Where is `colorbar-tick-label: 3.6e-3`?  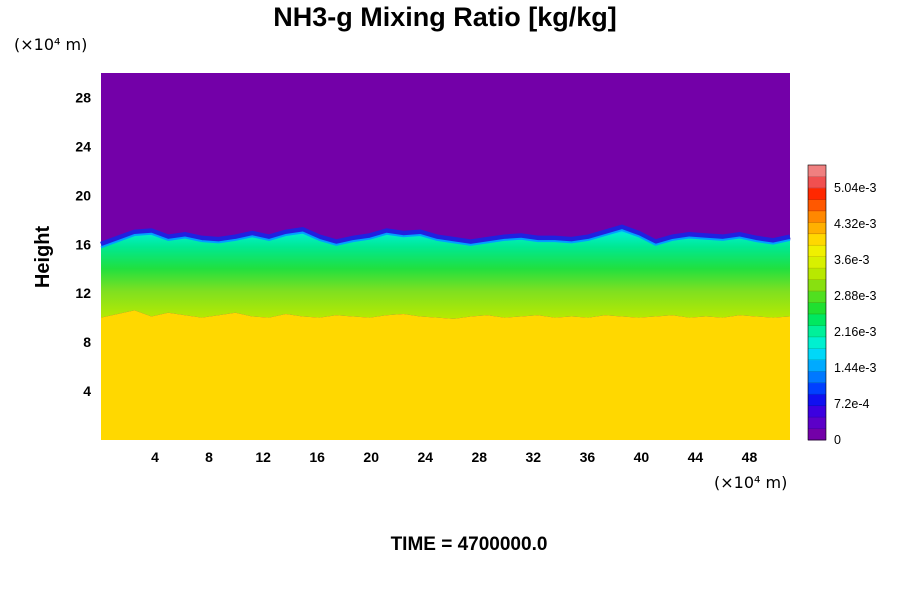 colorbar-tick-label: 3.6e-3 is located at coordinates (851, 260).